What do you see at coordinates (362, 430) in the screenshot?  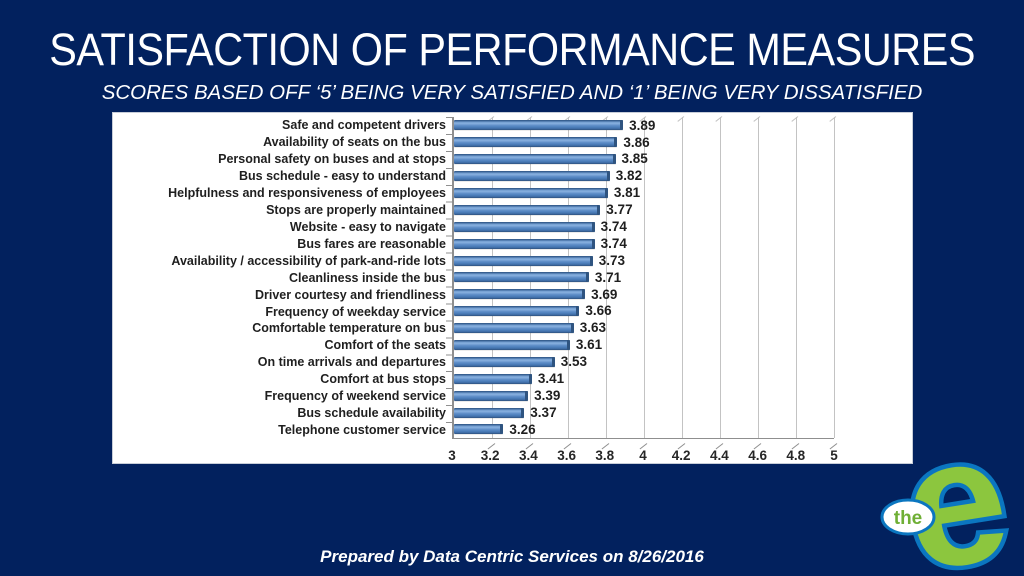 I see `category-label: Telephone customer service` at bounding box center [362, 430].